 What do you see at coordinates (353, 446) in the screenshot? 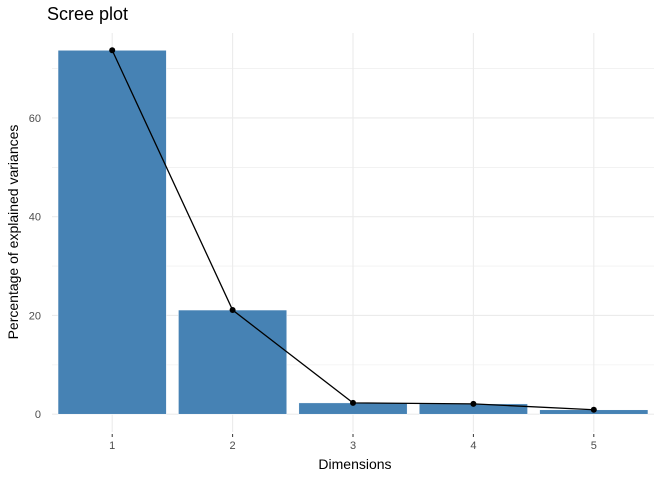
I see `x-tick-label: 3` at bounding box center [353, 446].